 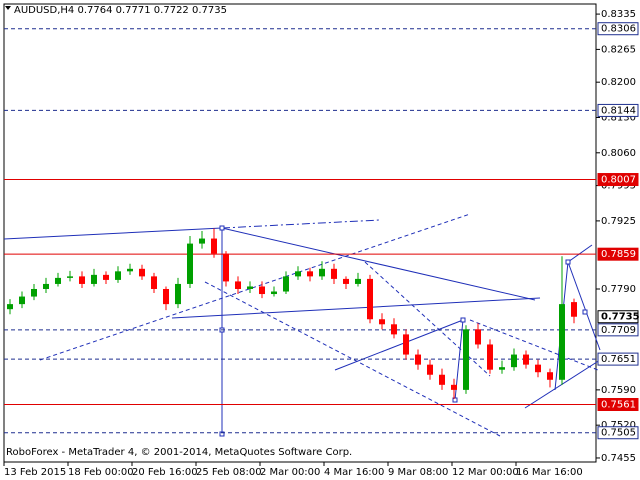 I want to click on level-label: 0.7651, so click(x=618, y=359).